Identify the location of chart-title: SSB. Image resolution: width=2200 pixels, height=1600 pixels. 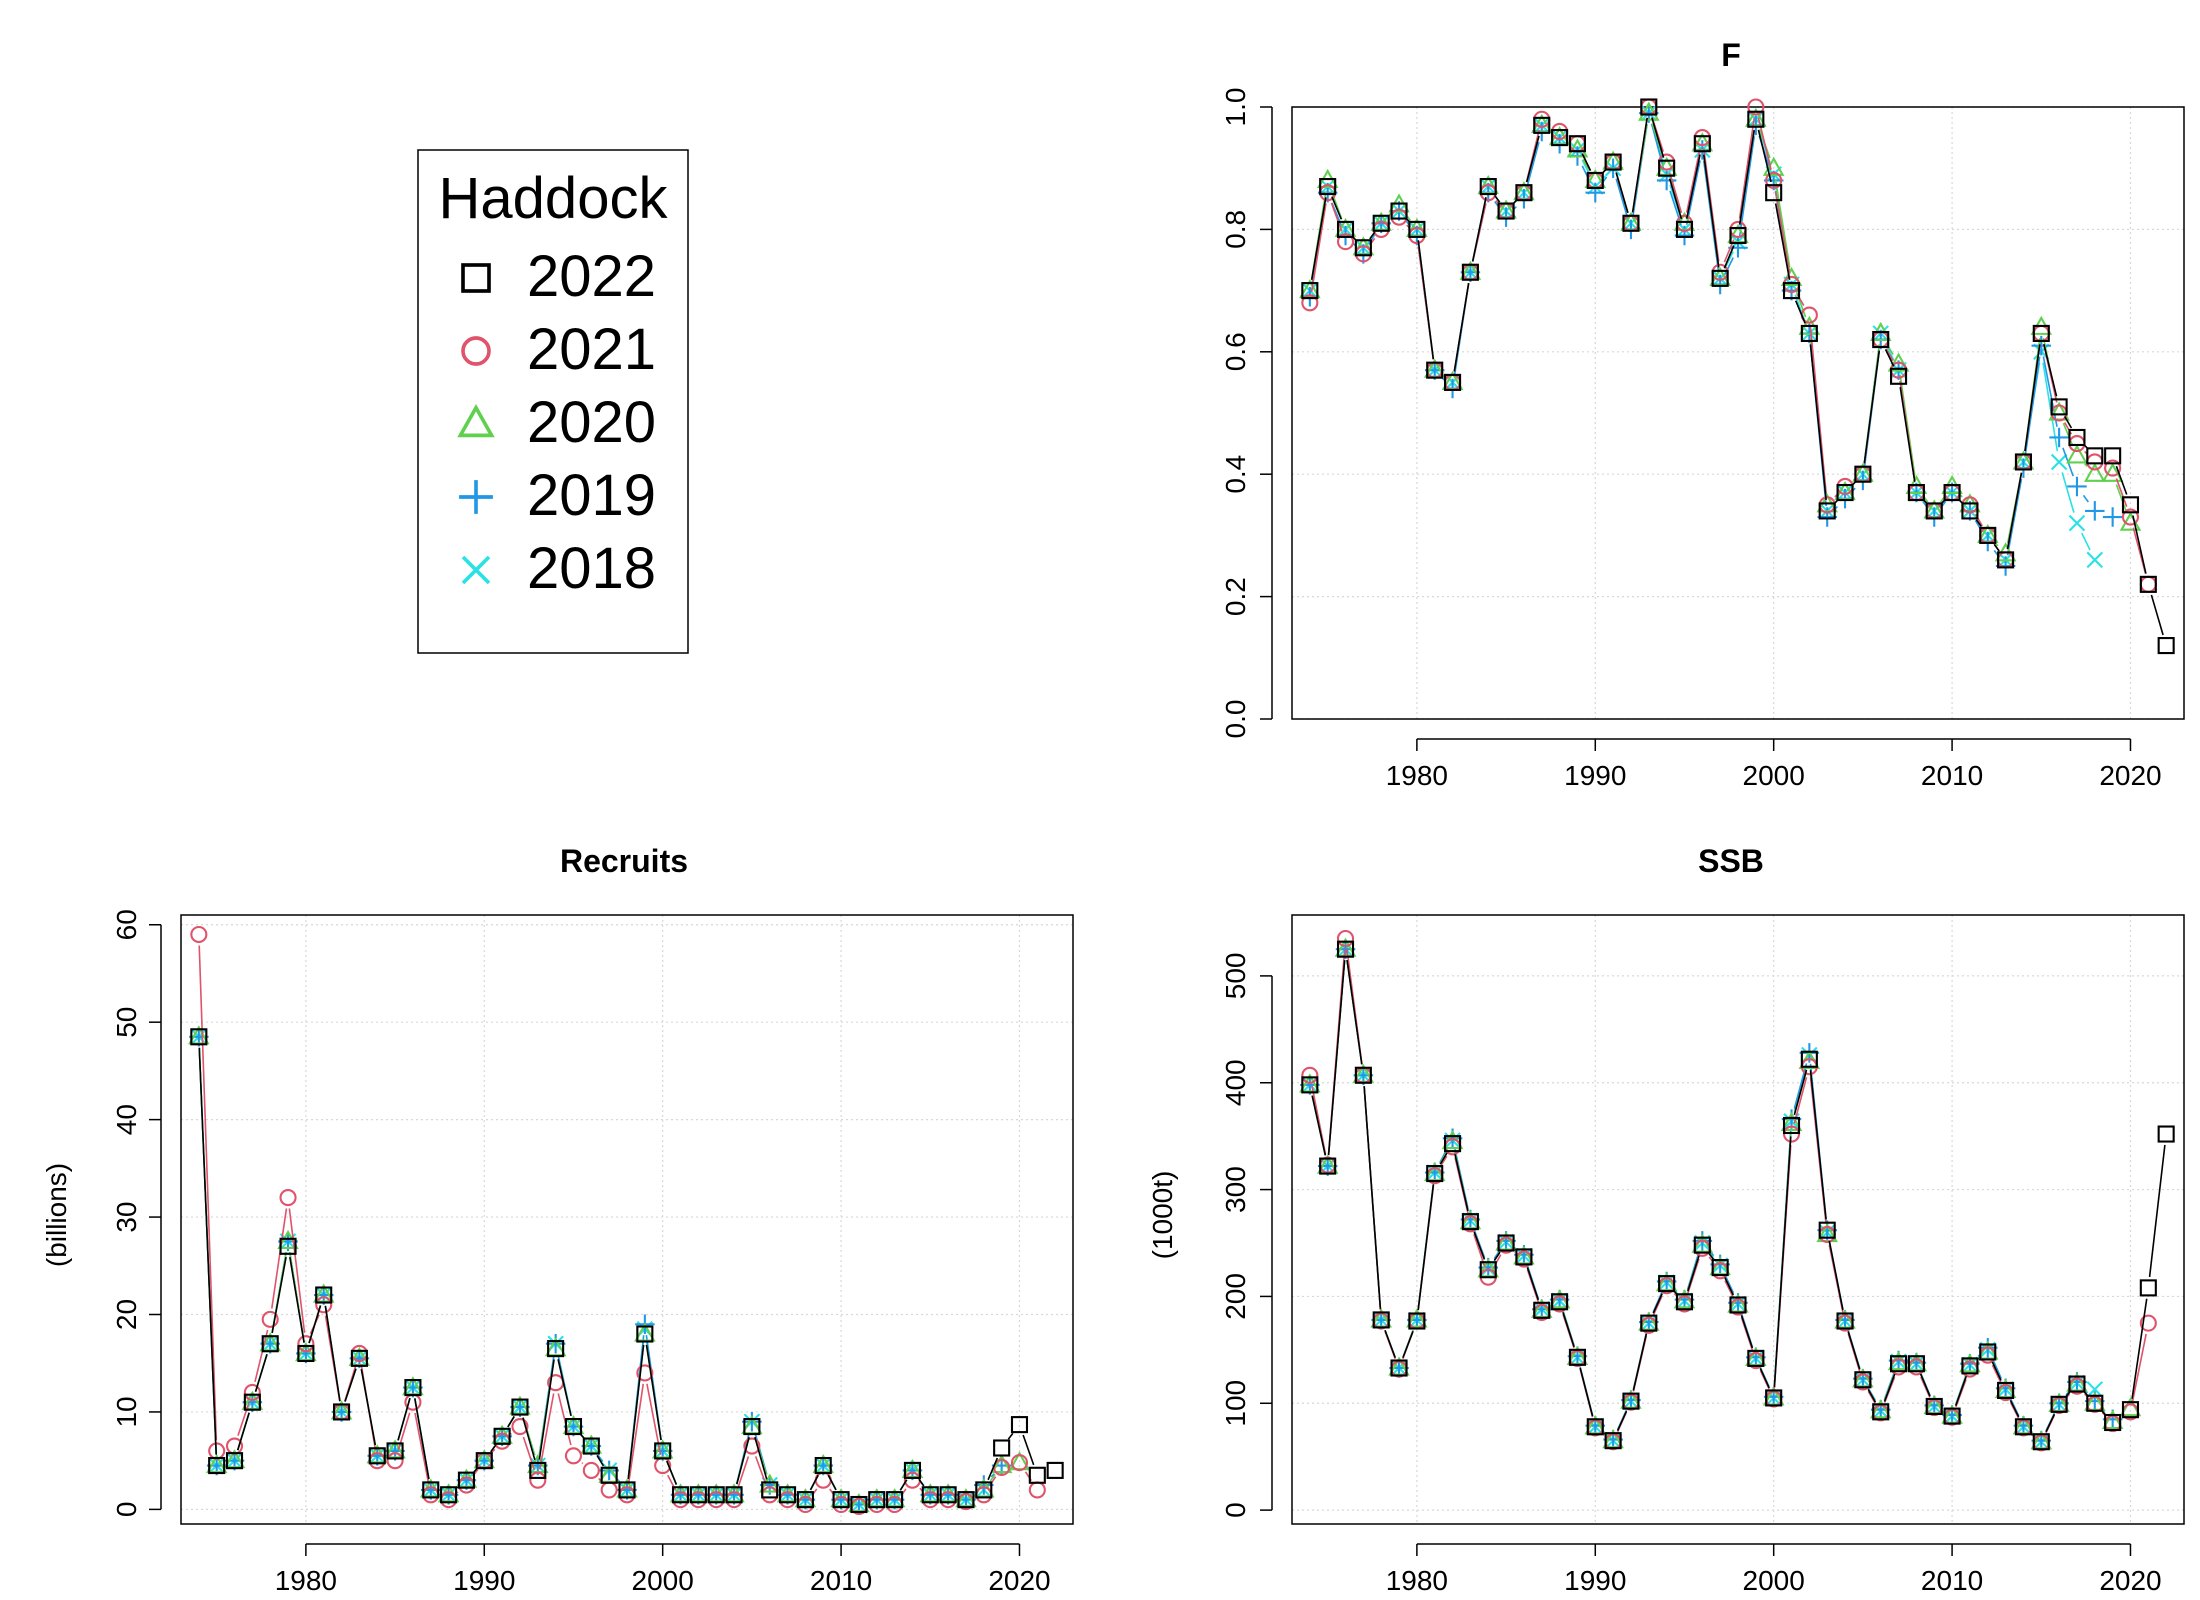
(1731, 861).